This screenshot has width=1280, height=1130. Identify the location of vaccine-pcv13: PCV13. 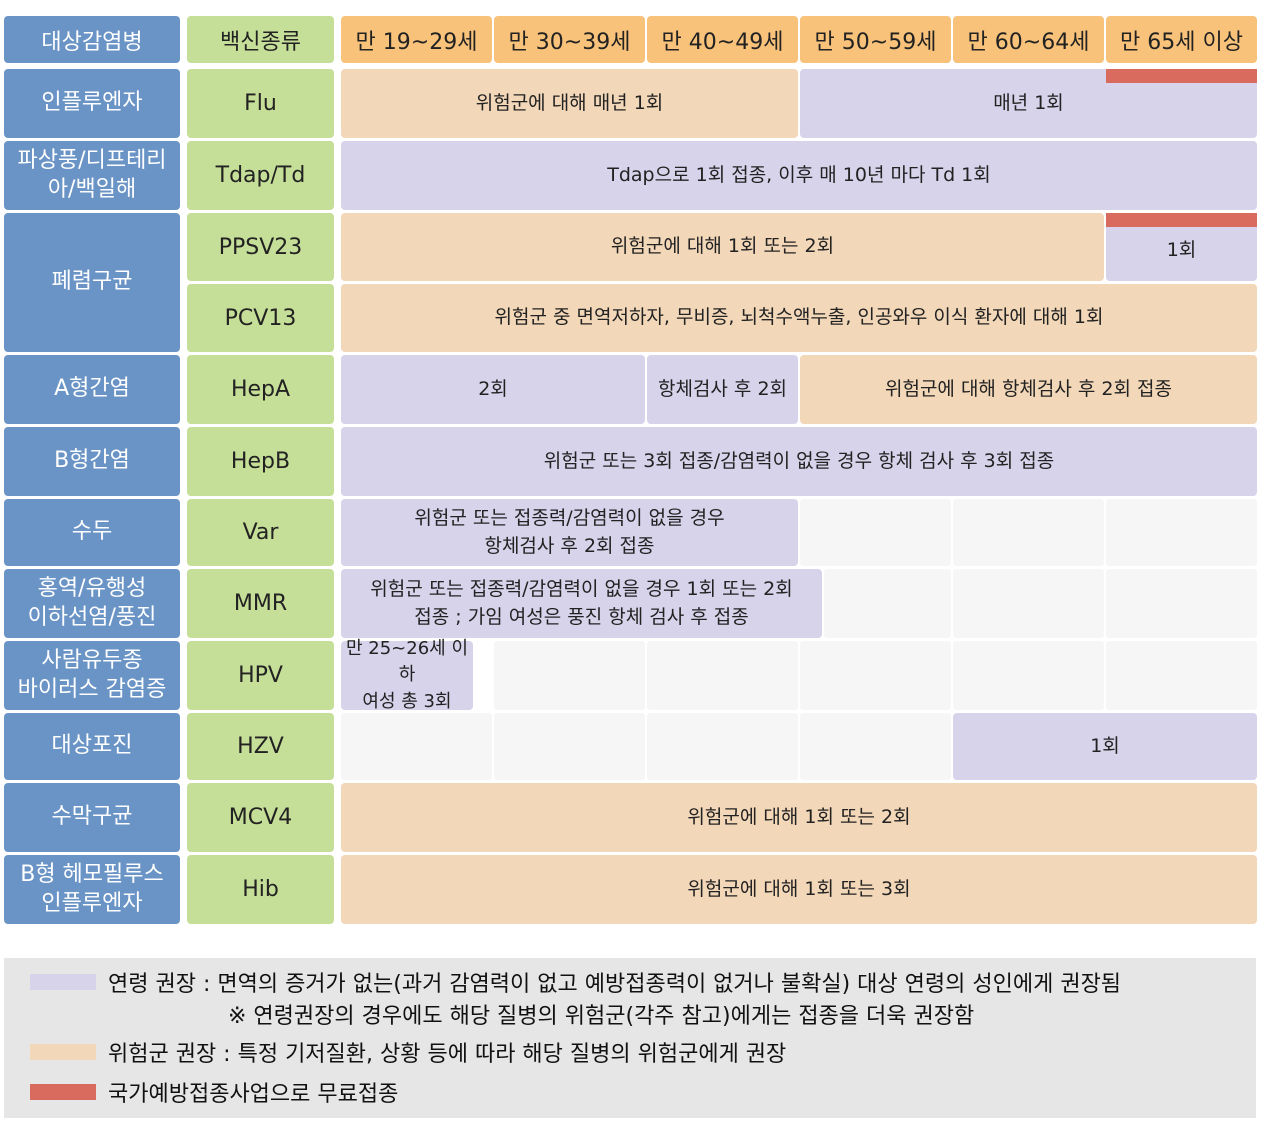
(260, 318).